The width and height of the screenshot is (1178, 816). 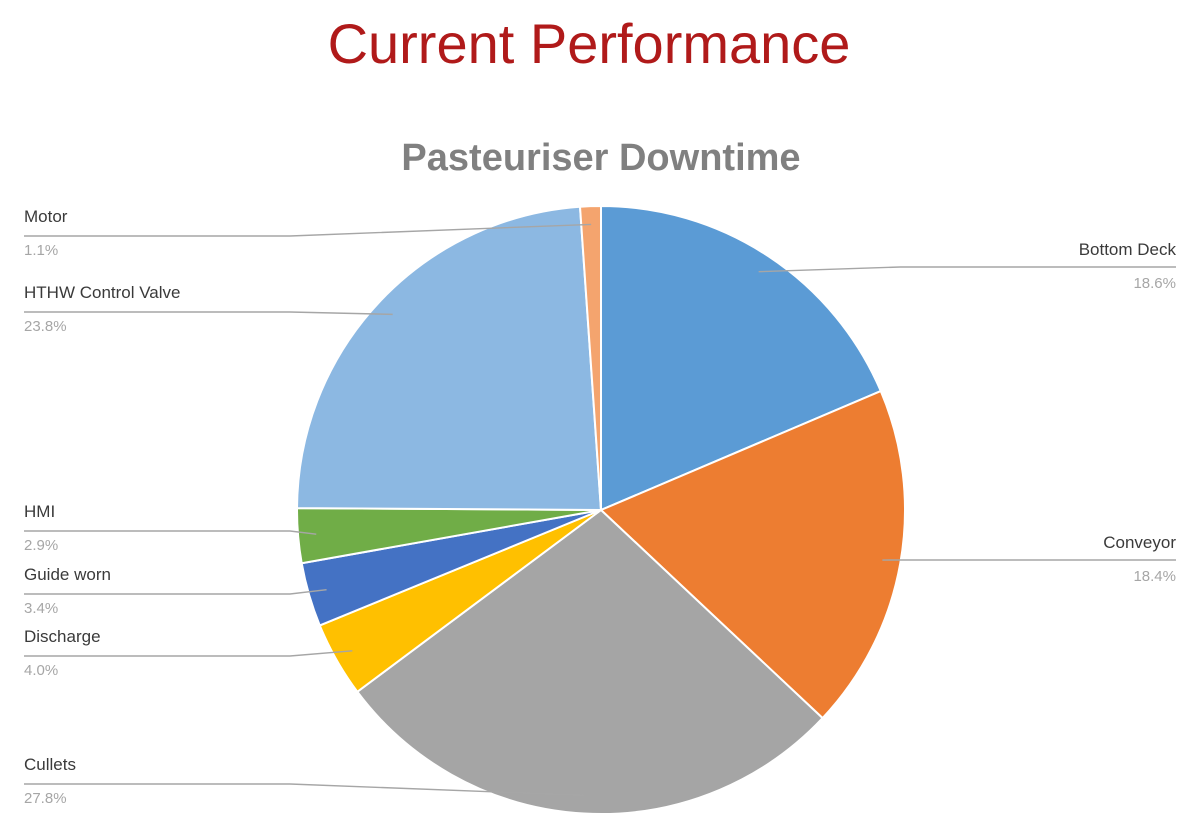 What do you see at coordinates (752, 554) in the screenshot?
I see `slice-conveyor` at bounding box center [752, 554].